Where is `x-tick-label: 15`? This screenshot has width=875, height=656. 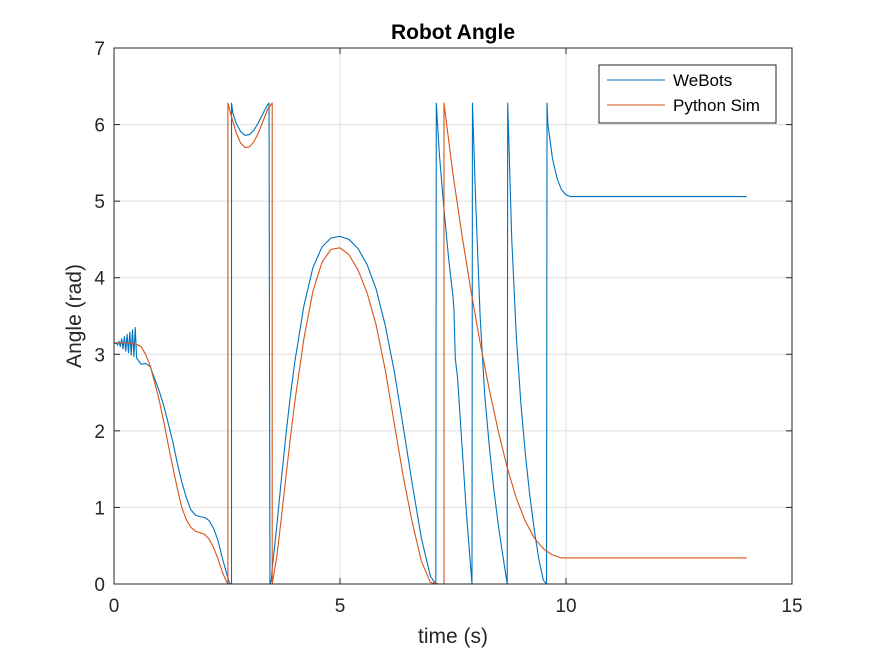 x-tick-label: 15 is located at coordinates (791, 606).